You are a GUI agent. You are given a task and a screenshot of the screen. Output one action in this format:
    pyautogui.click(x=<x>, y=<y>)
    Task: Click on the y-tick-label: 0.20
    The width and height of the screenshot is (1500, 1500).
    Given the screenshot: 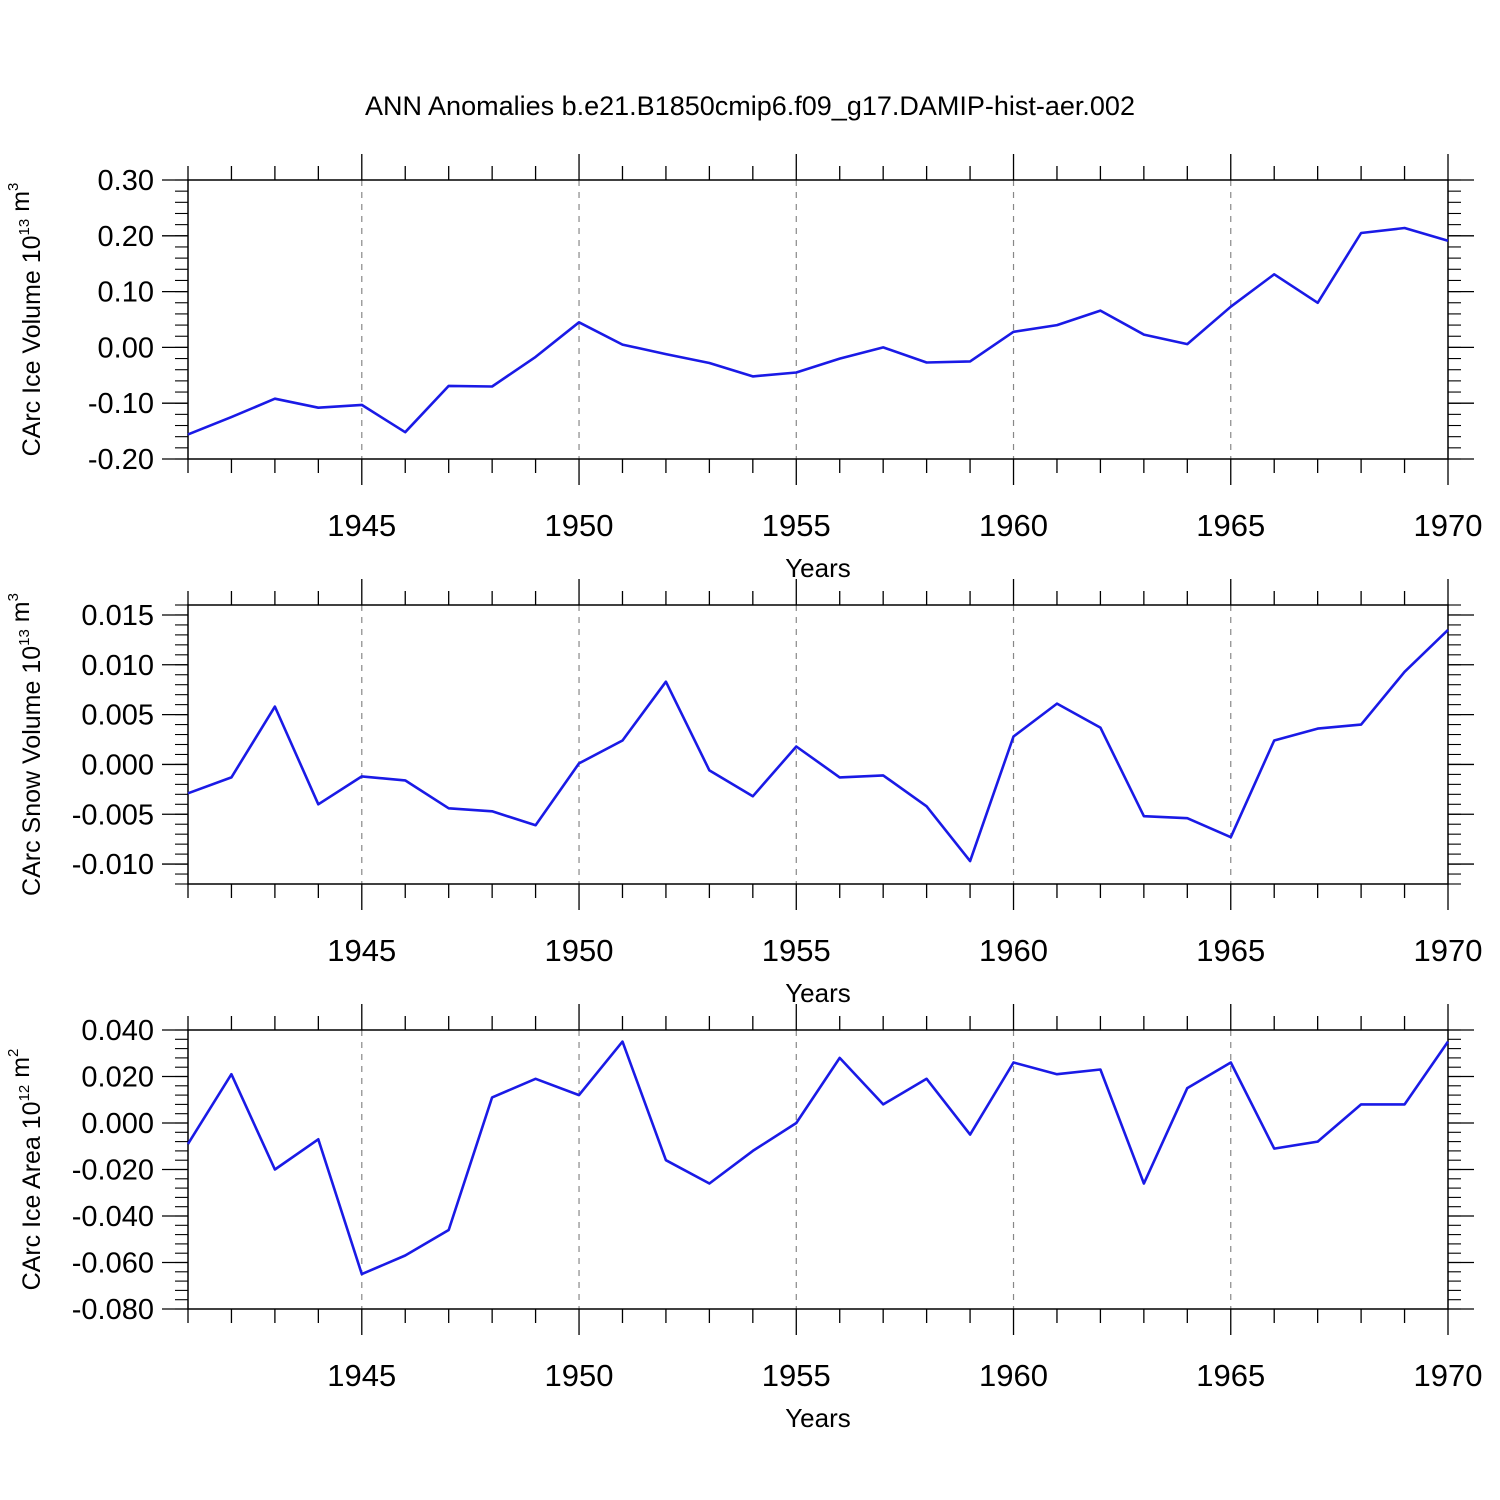 What is the action you would take?
    pyautogui.click(x=126, y=237)
    